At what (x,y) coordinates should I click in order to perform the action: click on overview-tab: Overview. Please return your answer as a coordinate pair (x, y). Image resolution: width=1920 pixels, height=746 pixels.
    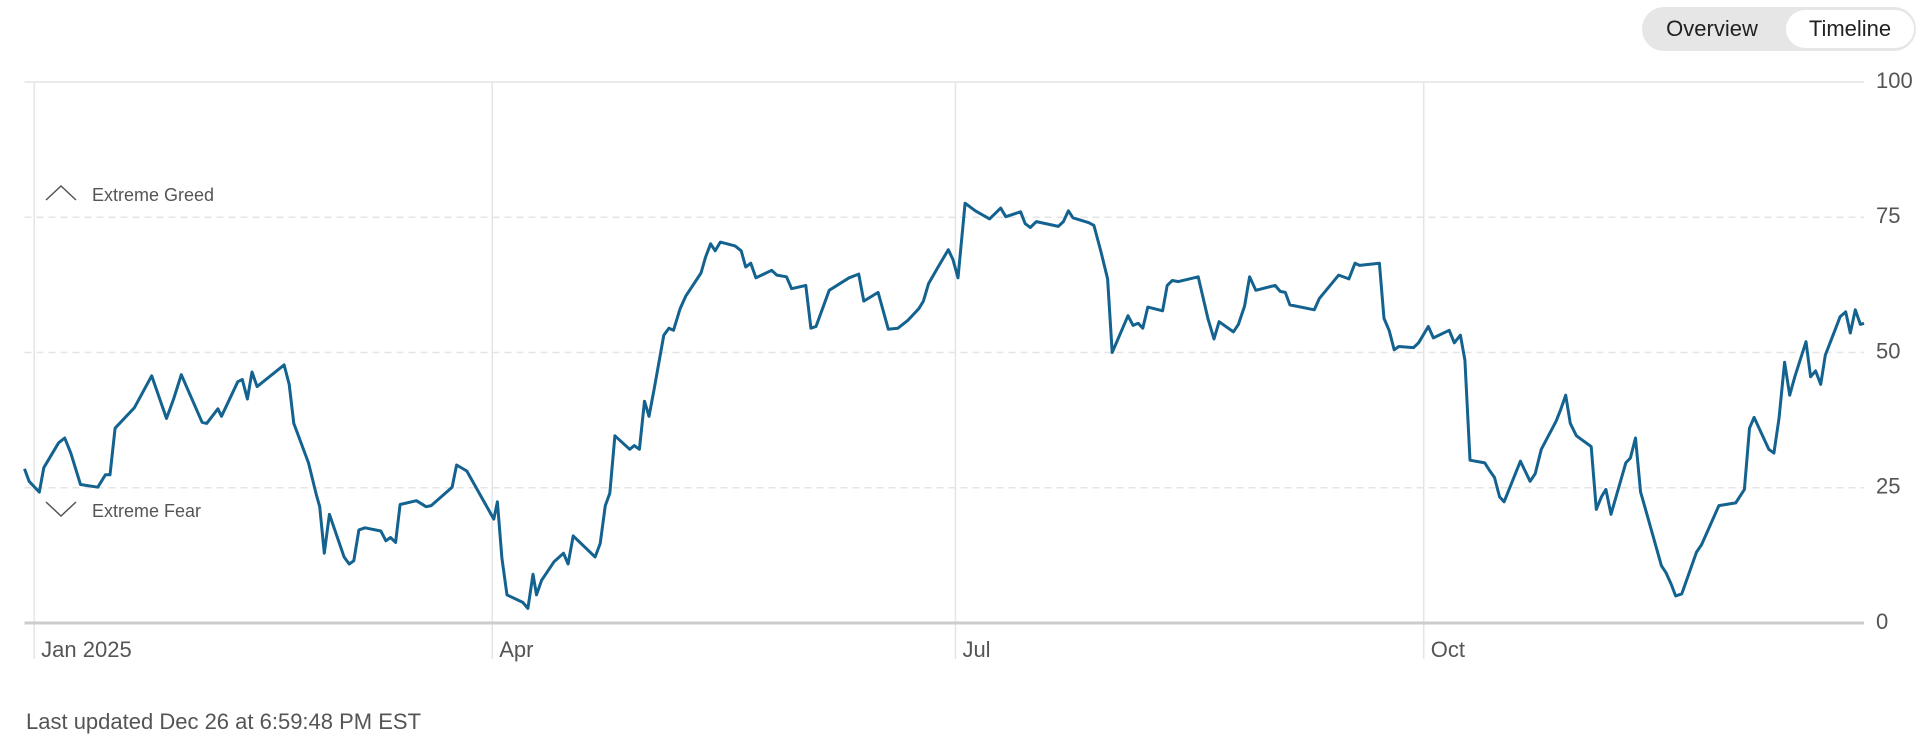
    Looking at the image, I should click on (1712, 28).